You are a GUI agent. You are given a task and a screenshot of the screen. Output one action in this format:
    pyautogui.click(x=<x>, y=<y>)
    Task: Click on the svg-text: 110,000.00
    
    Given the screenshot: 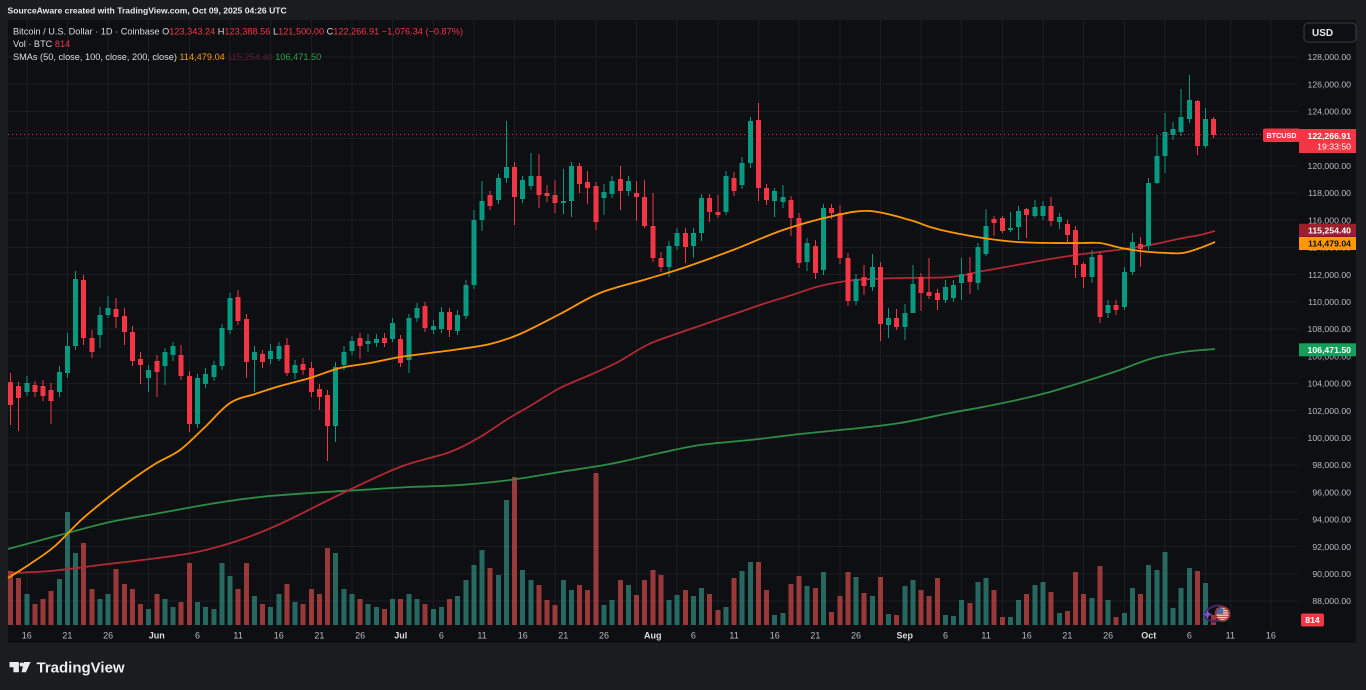 What is the action you would take?
    pyautogui.click(x=1329, y=302)
    